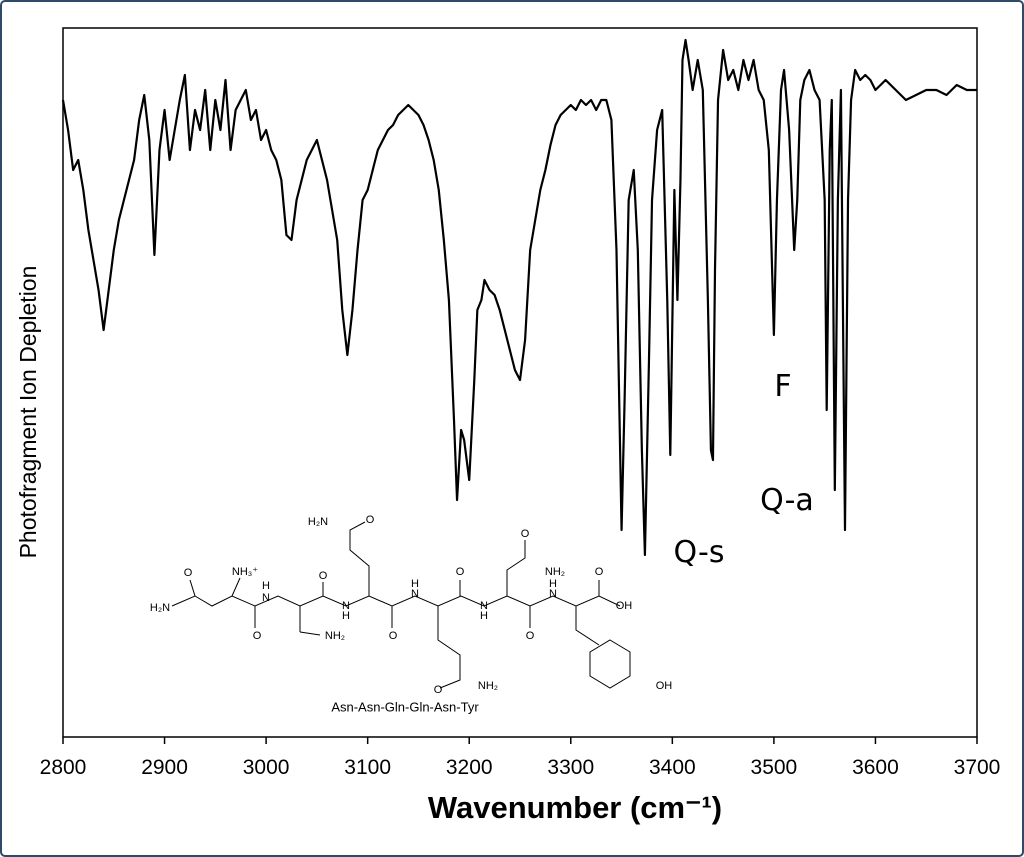 This screenshot has height=857, width=1024. Describe the element at coordinates (405, 706) in the screenshot. I see `structure-name: Asn-Asn-Gln-Gln-Asn-Tyr` at that location.